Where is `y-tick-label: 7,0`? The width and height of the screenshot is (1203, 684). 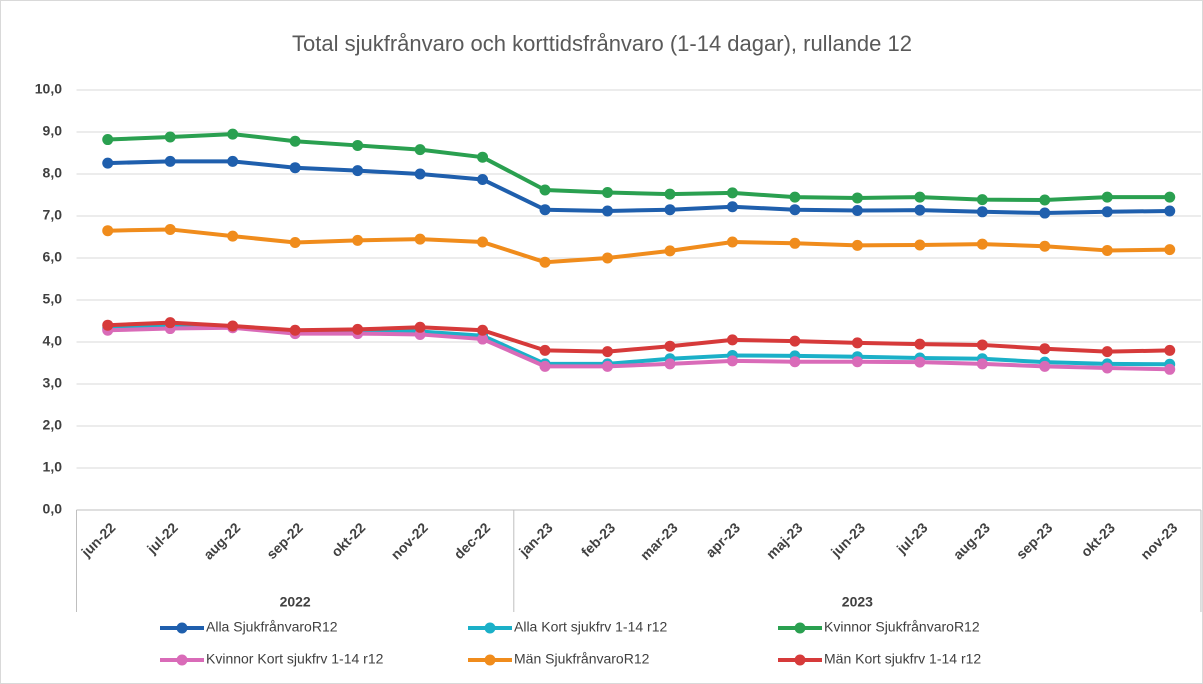 y-tick-label: 7,0 is located at coordinates (53, 215).